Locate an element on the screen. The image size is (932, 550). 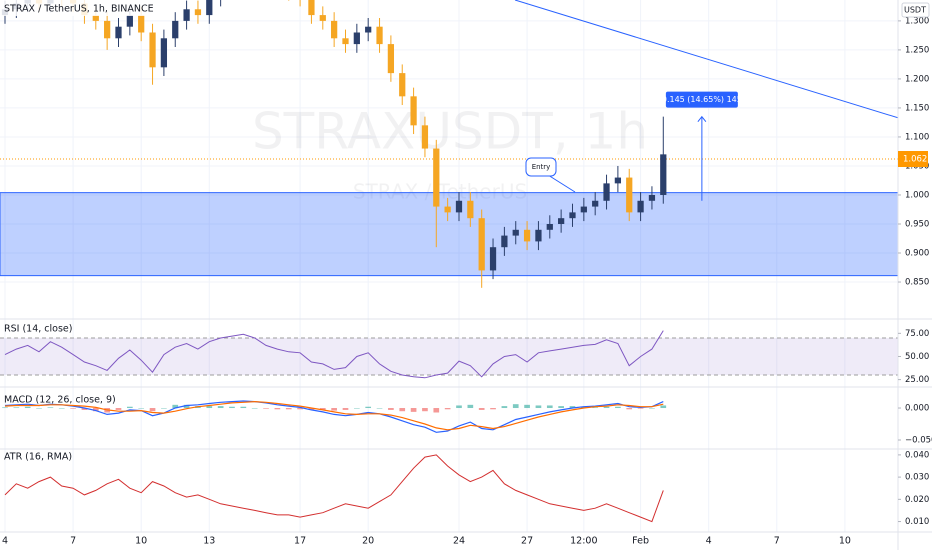
y-tick-label: 0.950 is located at coordinates (917, 224).